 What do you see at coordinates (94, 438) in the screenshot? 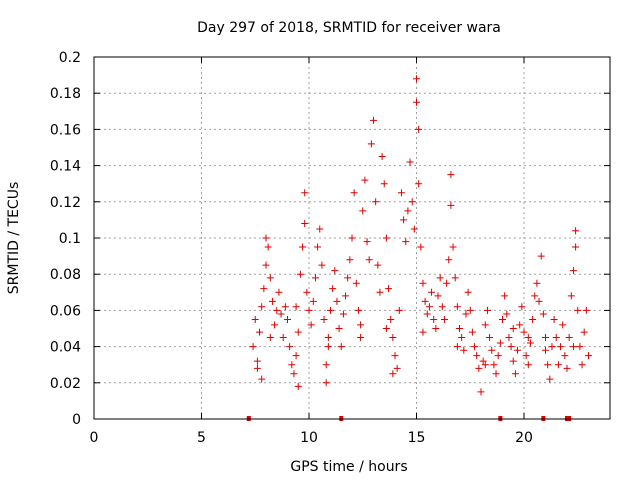
I see `x-tick-label: 0` at bounding box center [94, 438].